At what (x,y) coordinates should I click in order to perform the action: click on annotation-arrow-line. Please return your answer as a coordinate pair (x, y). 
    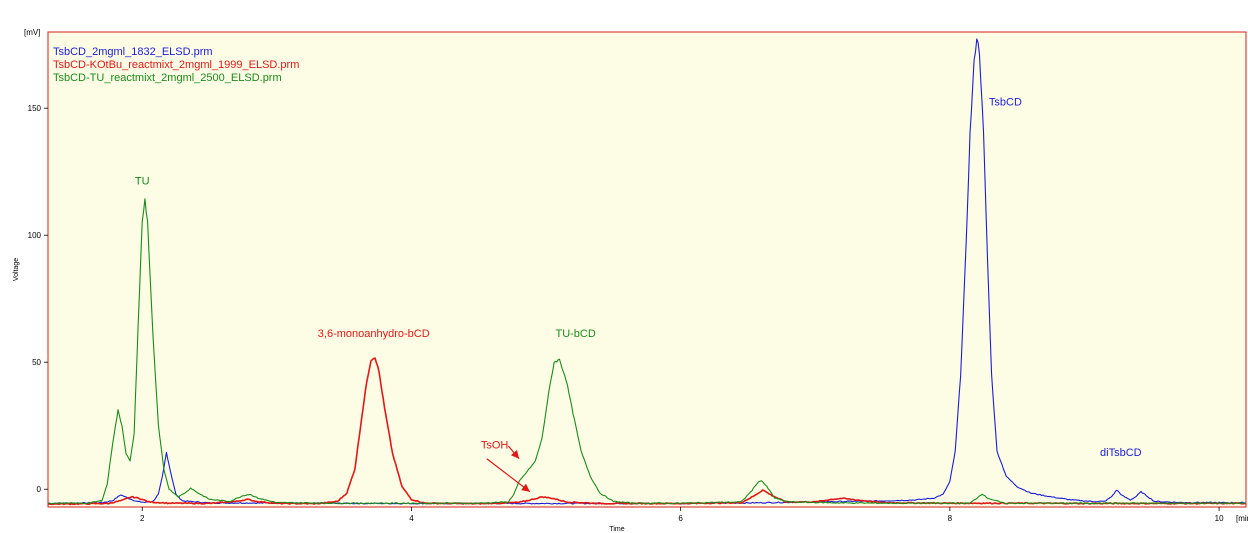
    Looking at the image, I should click on (508, 475).